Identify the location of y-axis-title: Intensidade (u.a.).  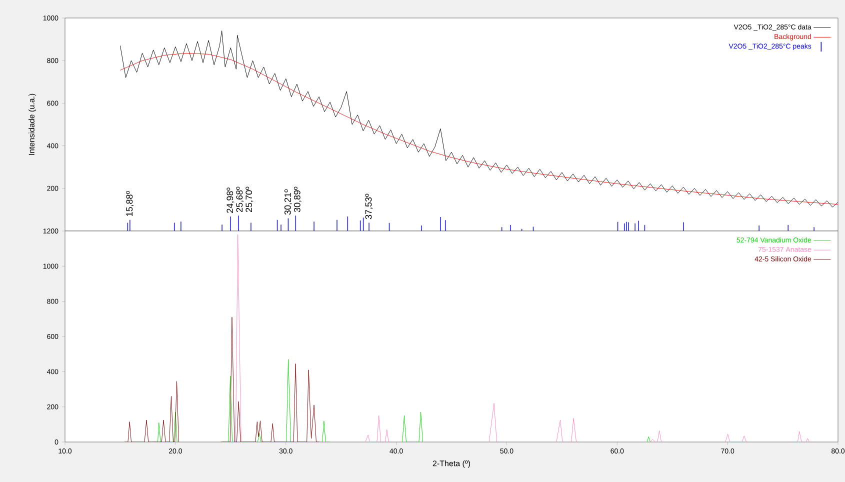
(32, 124).